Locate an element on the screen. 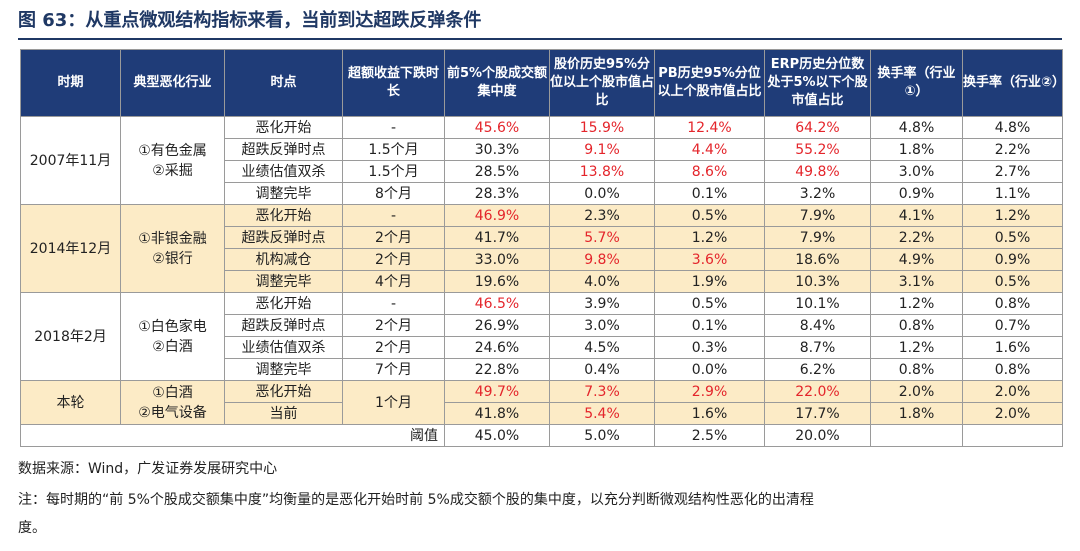 The height and width of the screenshot is (551, 1080). table-row: 调整完毕 7个月 22.8% 0.4% 0.0% 6.2% 0.8% 0.8% is located at coordinates (542, 369).